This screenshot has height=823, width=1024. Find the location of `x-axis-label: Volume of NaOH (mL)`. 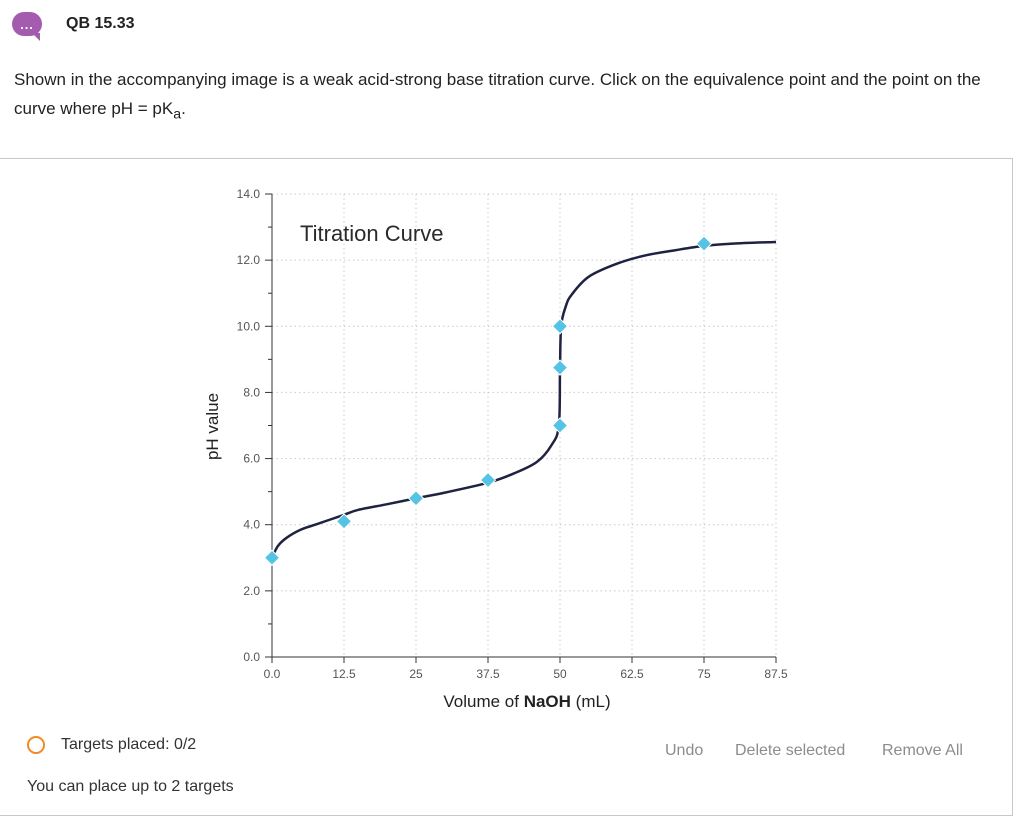

x-axis-label: Volume of NaOH (mL) is located at coordinates (526, 701).